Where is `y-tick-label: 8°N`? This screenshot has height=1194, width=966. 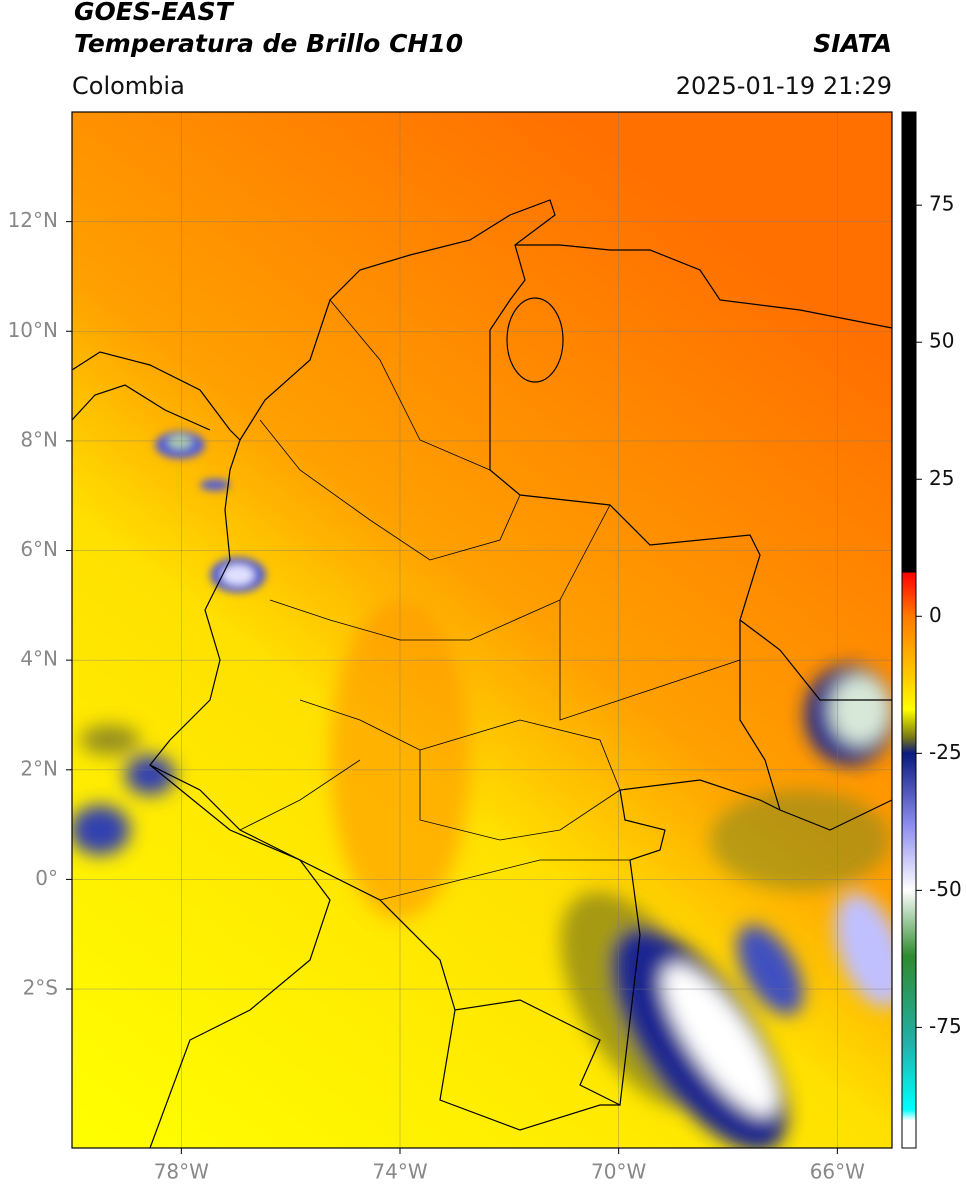 y-tick-label: 8°N is located at coordinates (39, 439).